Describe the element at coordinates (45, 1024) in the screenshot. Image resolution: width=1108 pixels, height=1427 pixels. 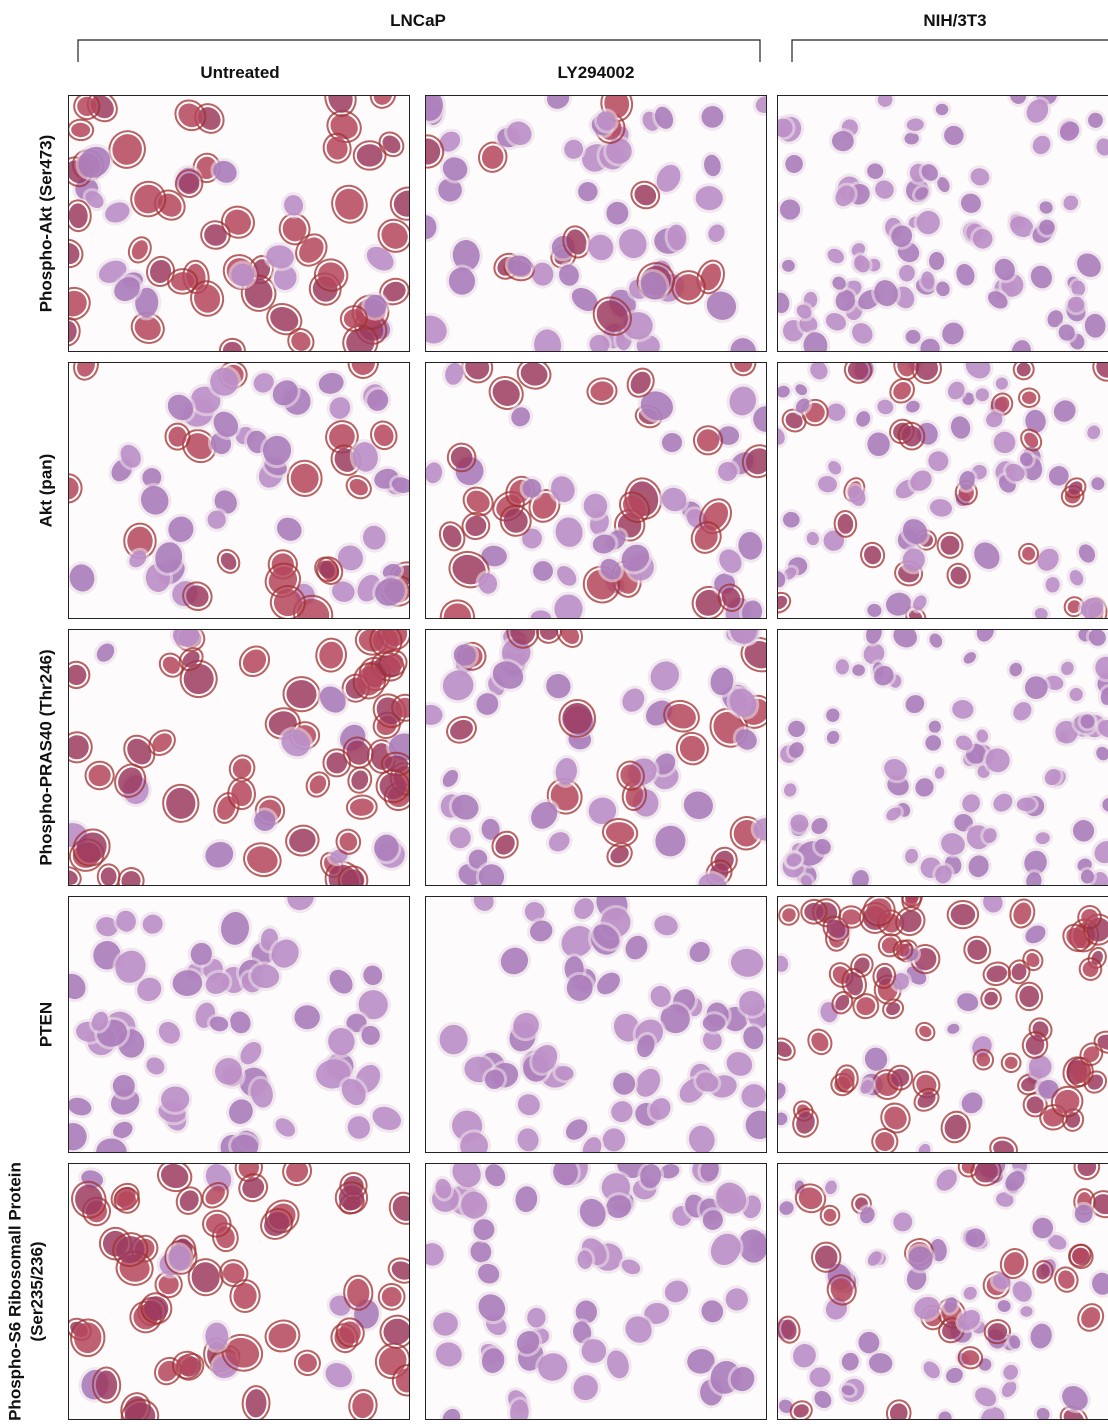
I see `row-label: PTEN` at that location.